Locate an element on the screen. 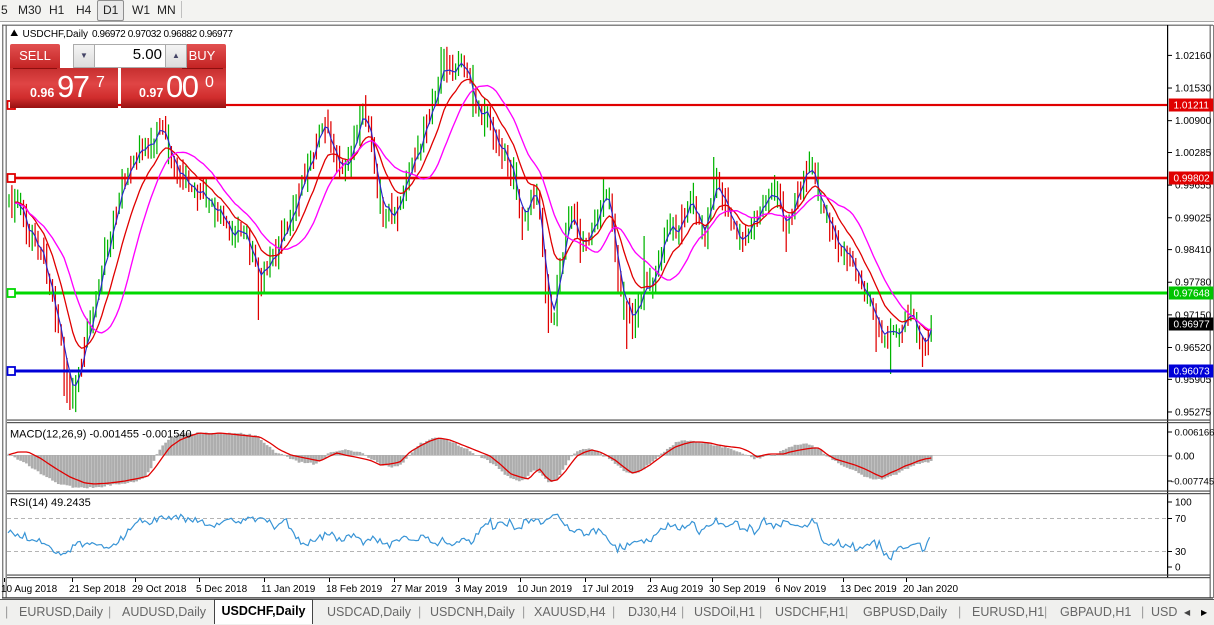 This screenshot has height=625, width=1214. svg-text: 10 Jun 2019 is located at coordinates (544, 589).